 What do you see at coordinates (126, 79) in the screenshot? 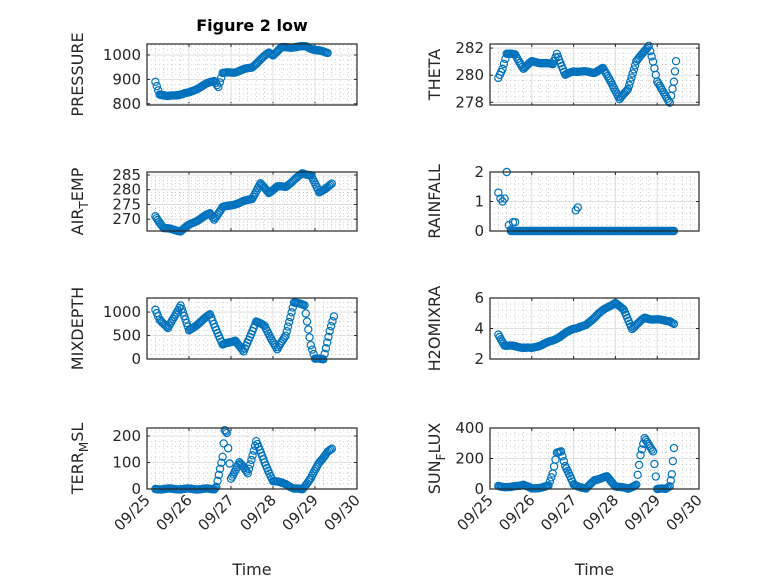
I see `y-tick-label: 900` at bounding box center [126, 79].